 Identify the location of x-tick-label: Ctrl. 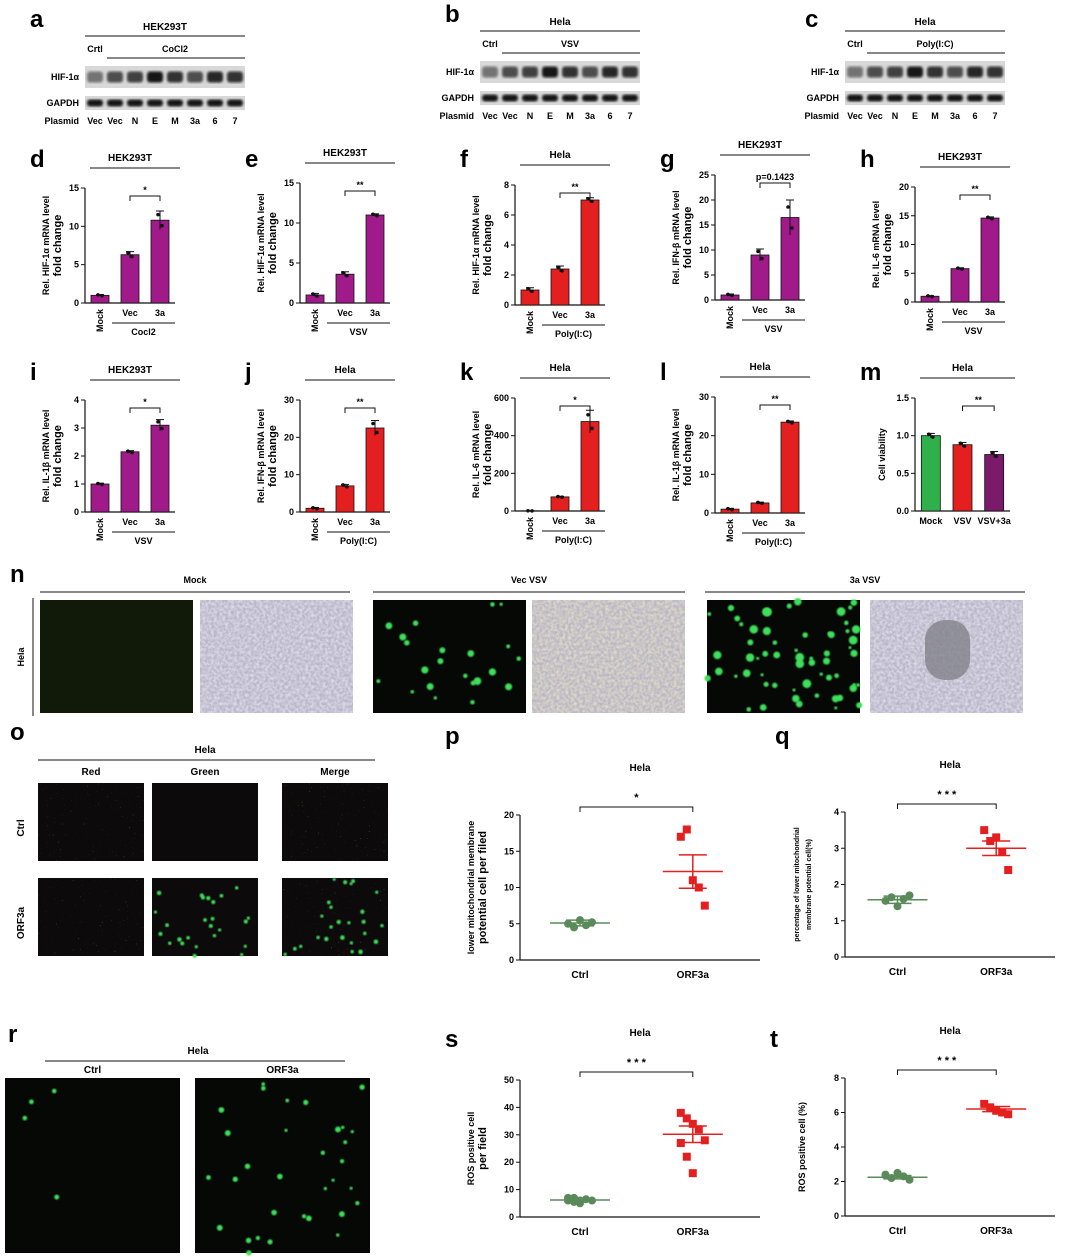
(579, 975).